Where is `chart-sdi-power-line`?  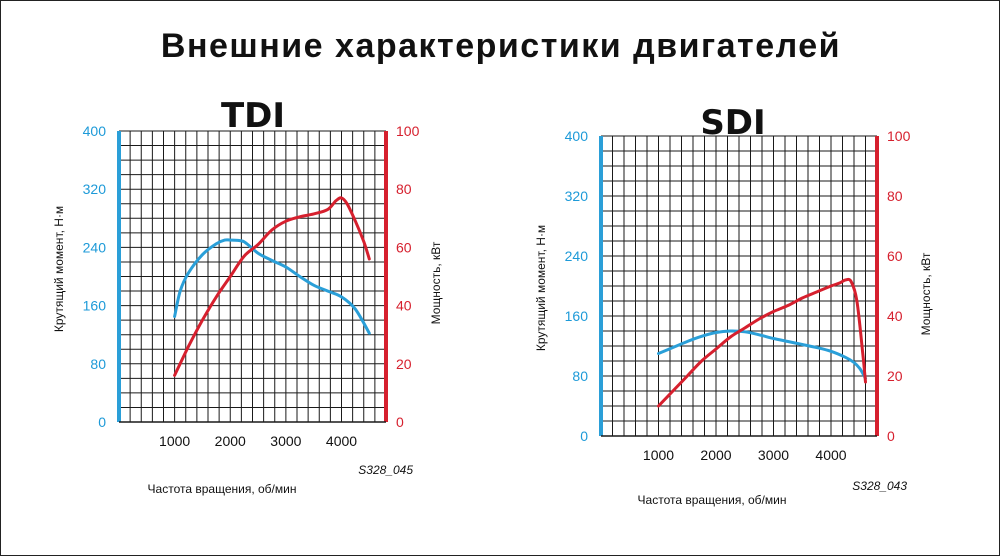 chart-sdi-power-line is located at coordinates (762, 342).